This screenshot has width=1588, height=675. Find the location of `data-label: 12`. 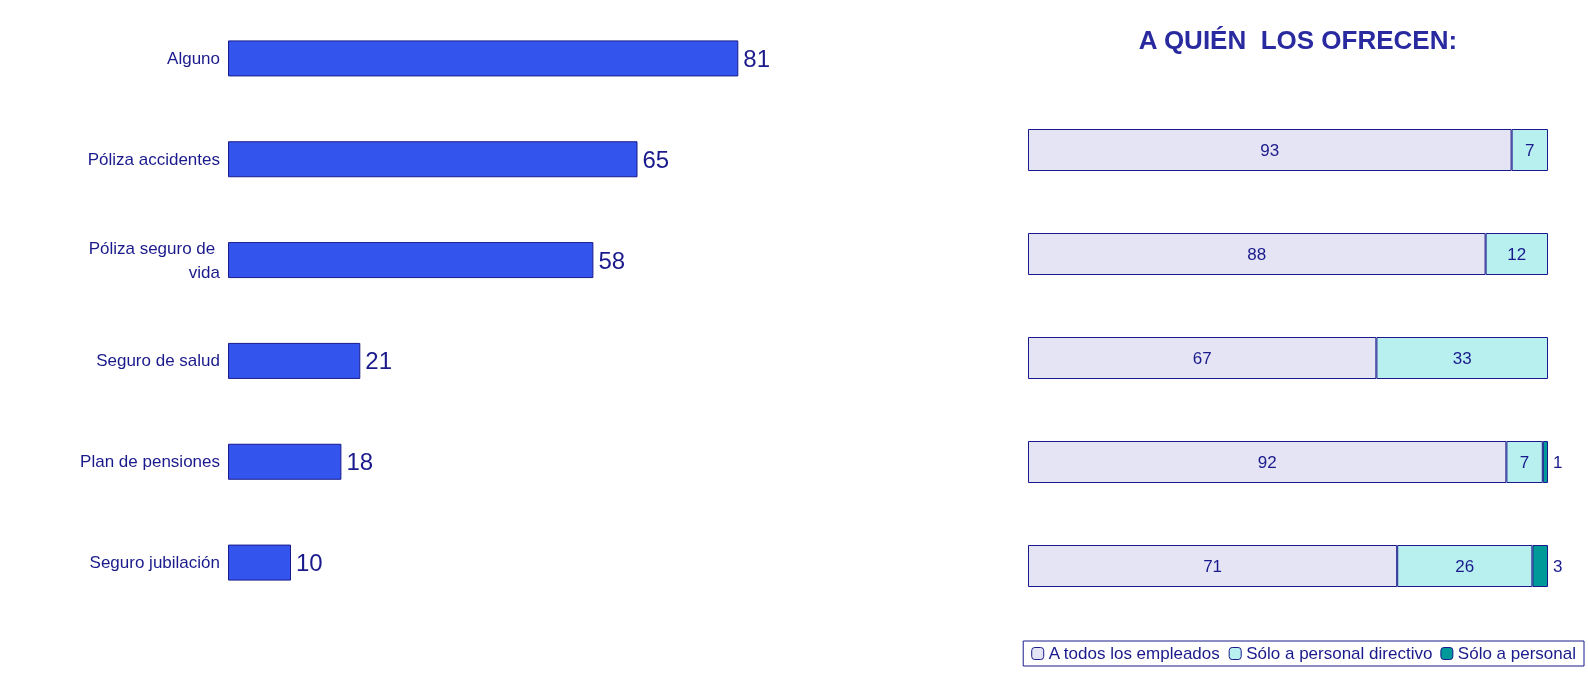

data-label: 12 is located at coordinates (1517, 254).